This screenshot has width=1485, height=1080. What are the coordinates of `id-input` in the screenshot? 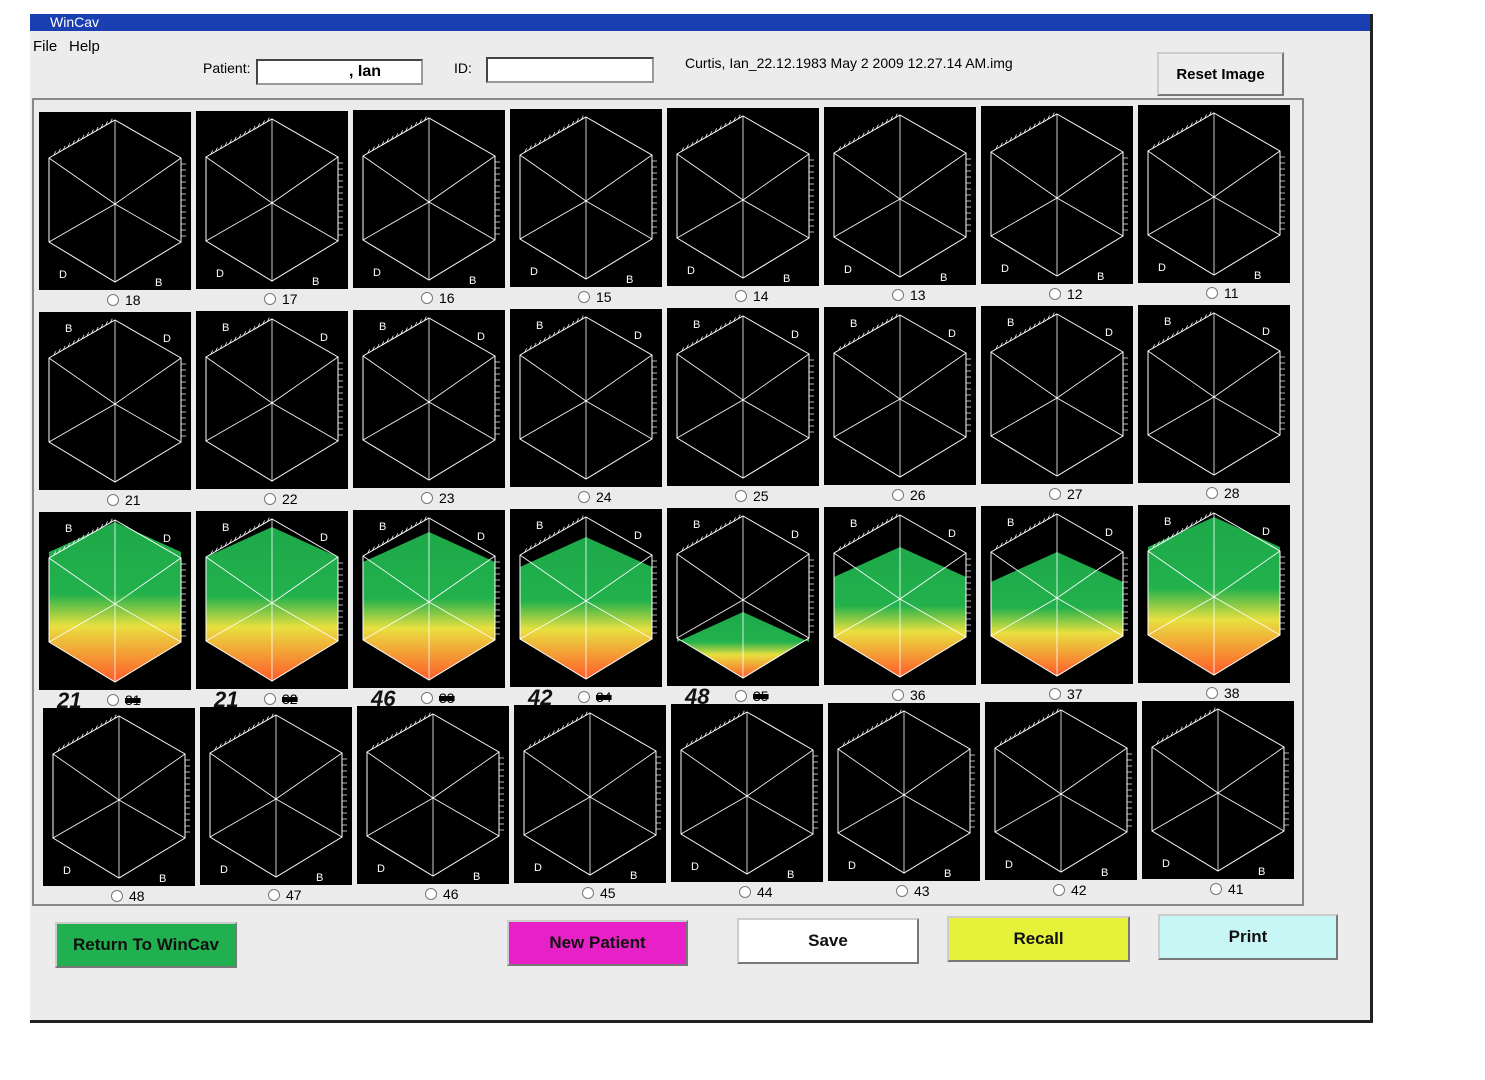 It's located at (570, 70).